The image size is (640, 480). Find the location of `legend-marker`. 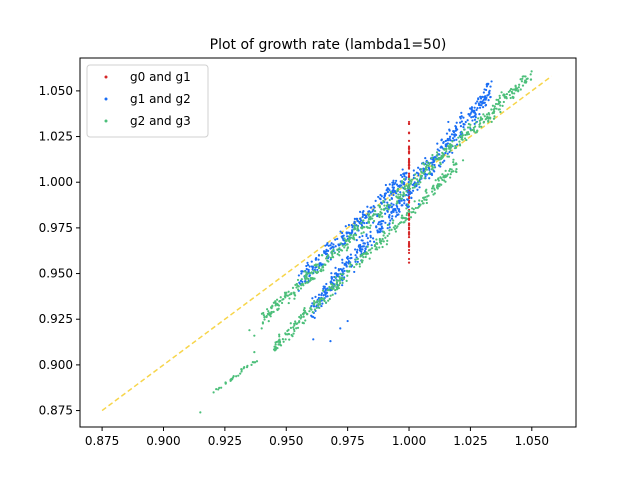

legend-marker is located at coordinates (106, 77).